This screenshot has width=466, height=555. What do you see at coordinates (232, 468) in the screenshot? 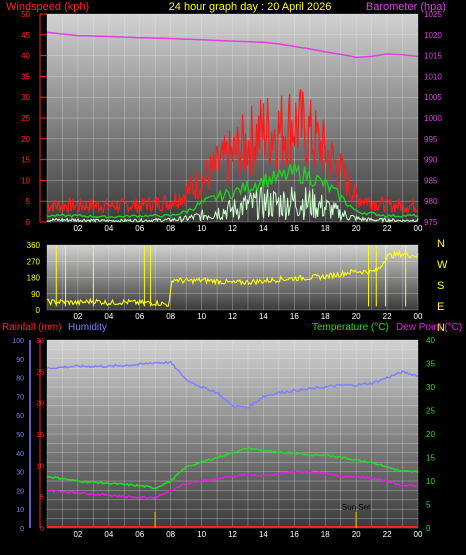
I see `temperature-line` at bounding box center [232, 468].